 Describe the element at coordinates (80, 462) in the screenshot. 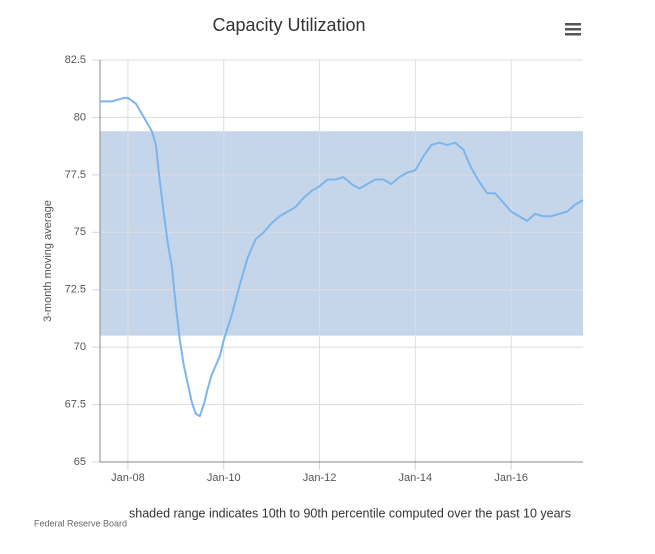

I see `y-tick-label: 65` at that location.